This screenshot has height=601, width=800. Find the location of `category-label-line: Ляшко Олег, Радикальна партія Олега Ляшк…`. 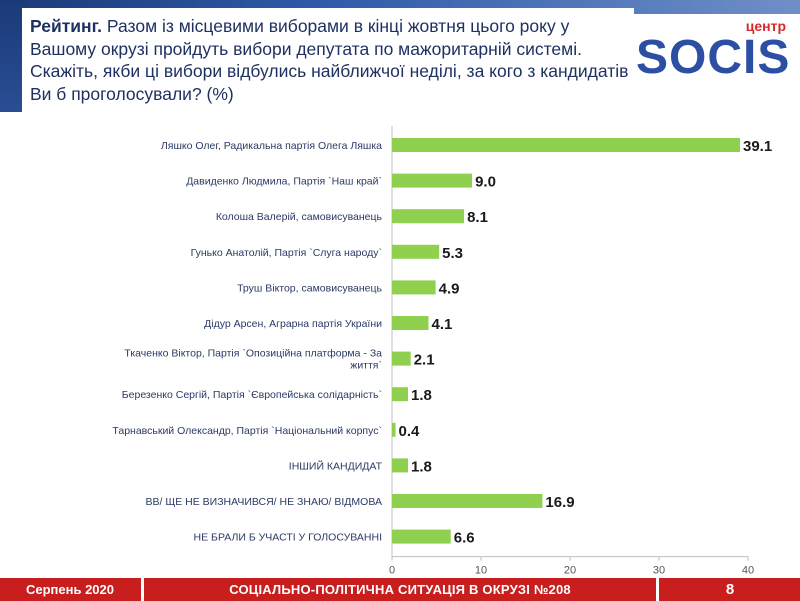

category-label-line: Ляшко Олег, Радикальна партія Олега Ляшк… is located at coordinates (271, 146).